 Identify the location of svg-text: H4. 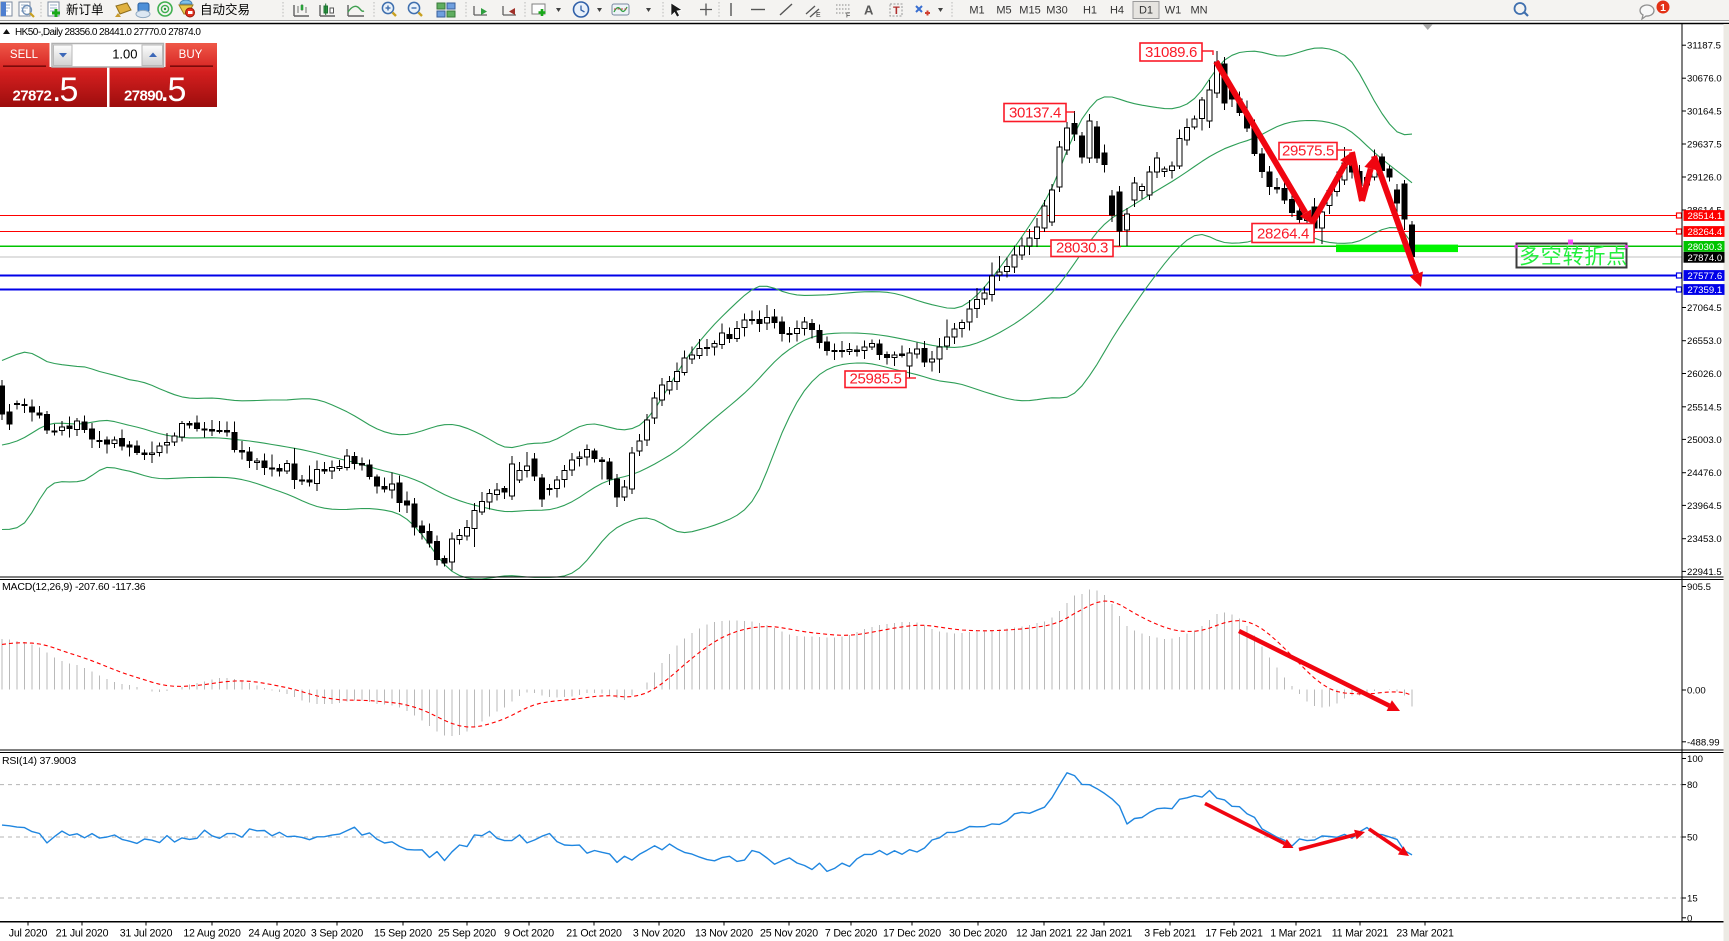
(1117, 11).